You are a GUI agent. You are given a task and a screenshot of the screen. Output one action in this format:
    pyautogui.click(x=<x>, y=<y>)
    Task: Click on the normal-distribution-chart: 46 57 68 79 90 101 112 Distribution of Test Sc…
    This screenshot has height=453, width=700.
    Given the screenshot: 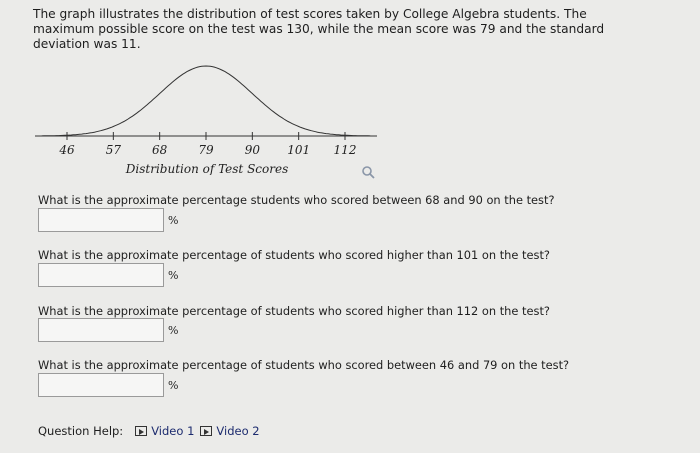 What is the action you would take?
    pyautogui.click(x=206, y=120)
    